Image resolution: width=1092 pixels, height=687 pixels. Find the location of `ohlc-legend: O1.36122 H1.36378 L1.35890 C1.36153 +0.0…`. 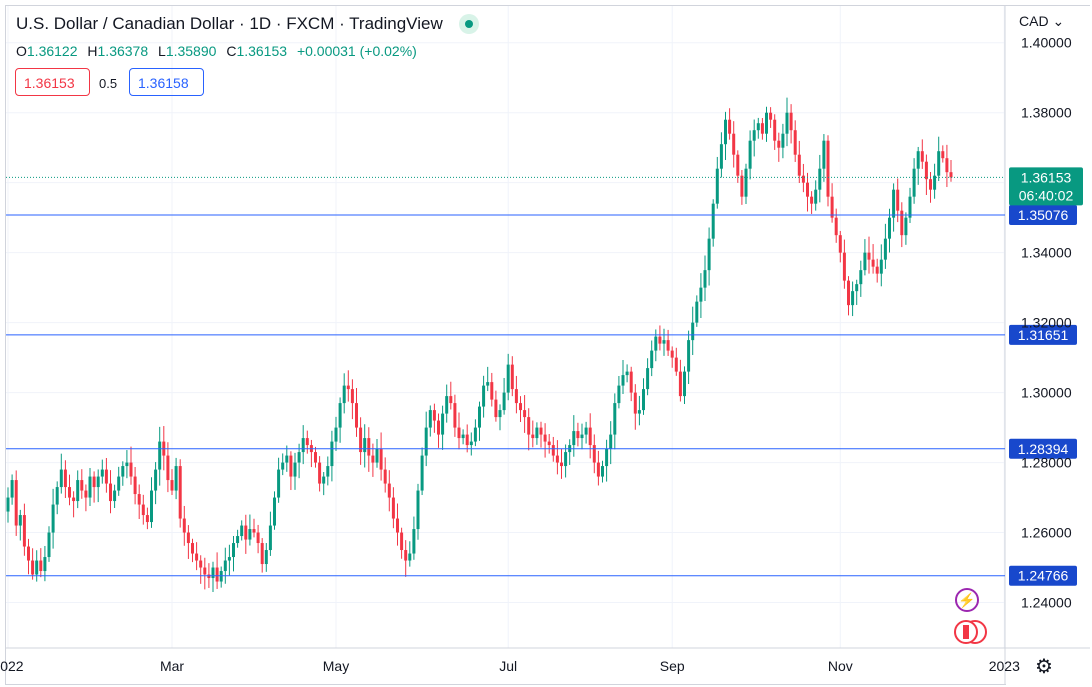

ohlc-legend: O1.36122 H1.36378 L1.35890 C1.36153 +0.0… is located at coordinates (219, 51).